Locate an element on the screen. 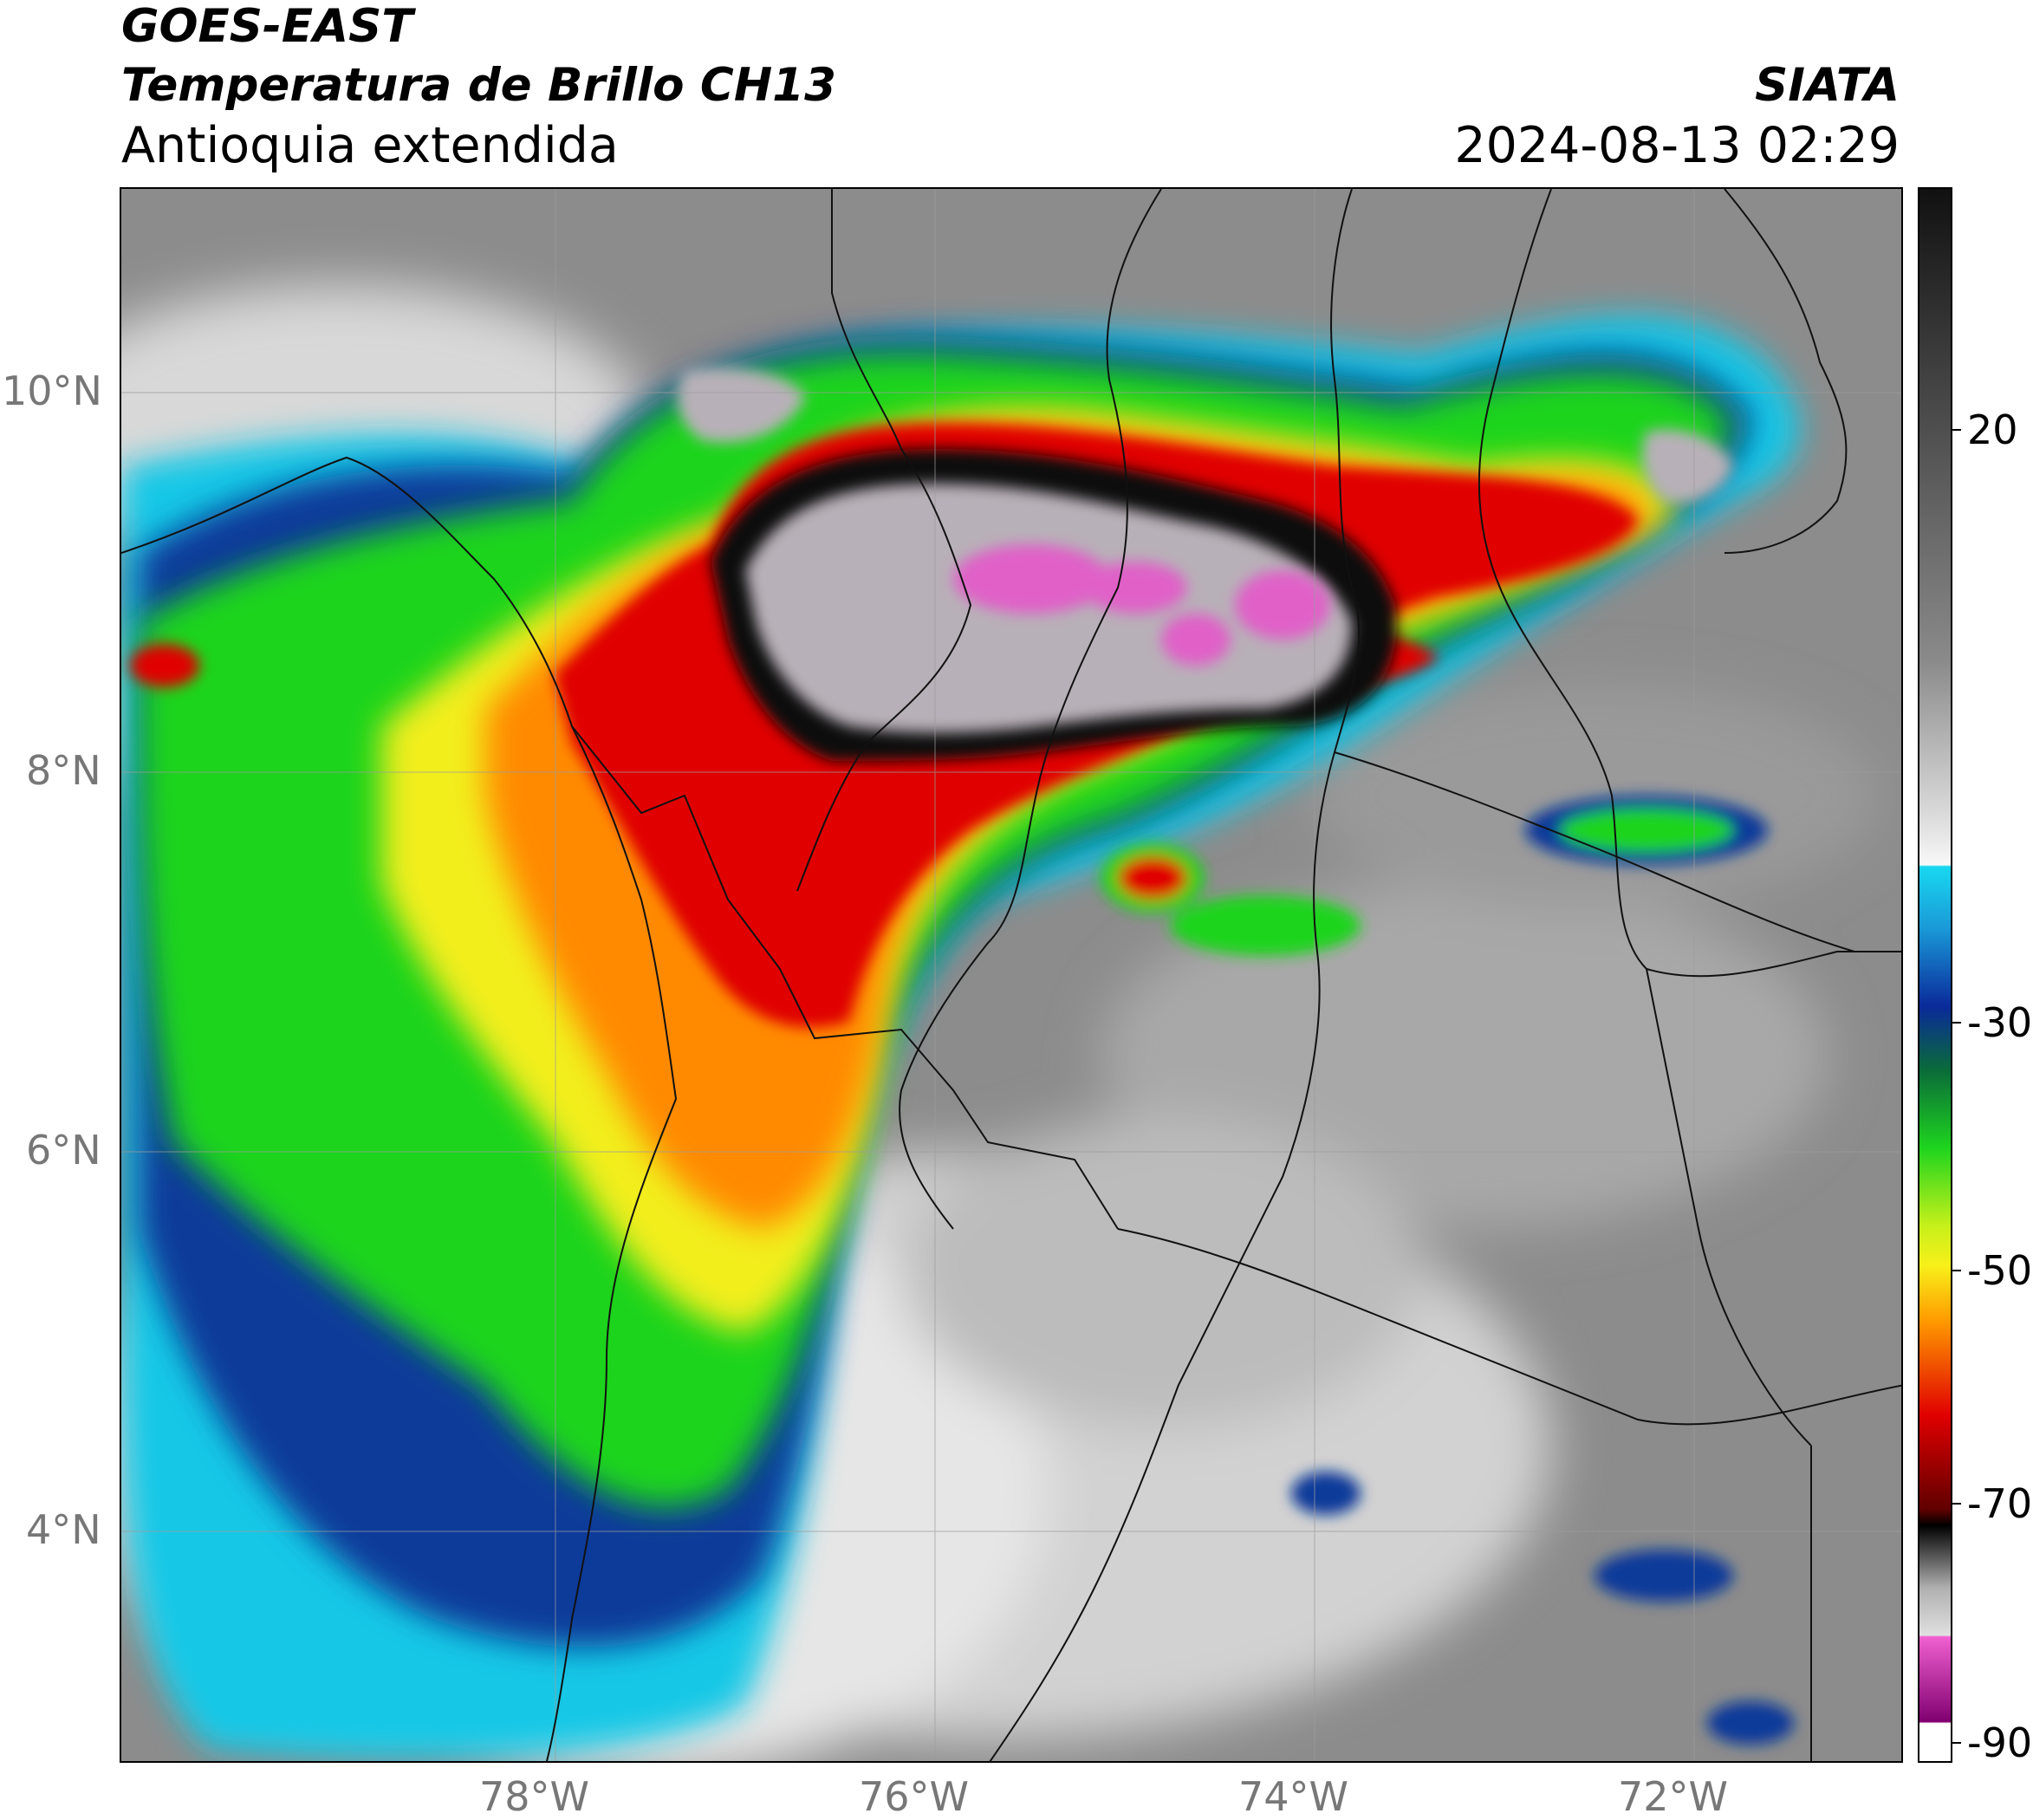 The image size is (2033, 1820). lat-label-8n: 8°N is located at coordinates (64, 770).